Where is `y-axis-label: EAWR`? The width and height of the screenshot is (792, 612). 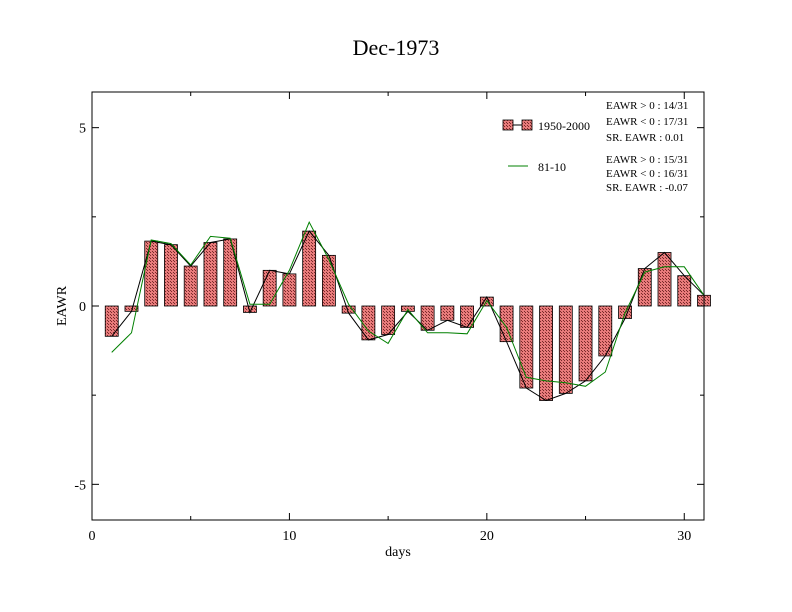 y-axis-label: EAWR is located at coordinates (62, 305).